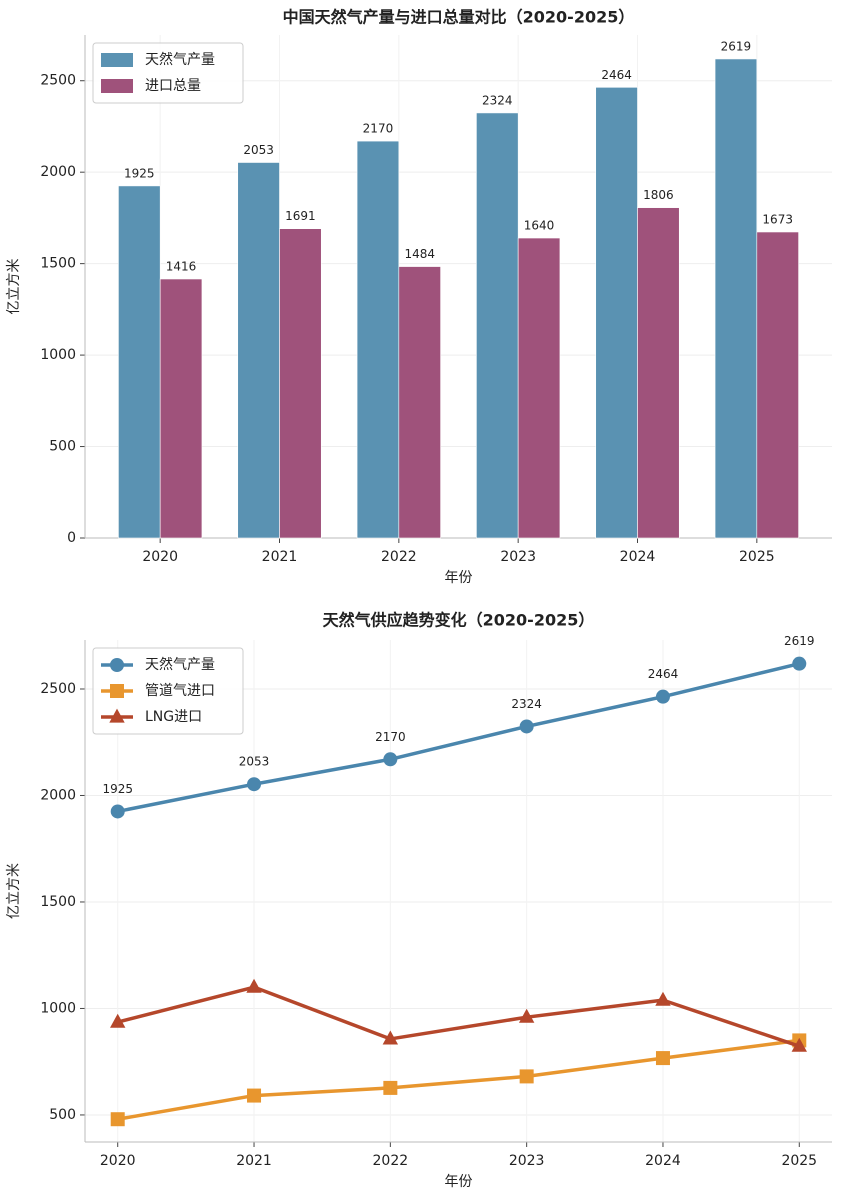 The image size is (861, 1200). What do you see at coordinates (181, 267) in the screenshot?
I see `data-label: 1416` at bounding box center [181, 267].